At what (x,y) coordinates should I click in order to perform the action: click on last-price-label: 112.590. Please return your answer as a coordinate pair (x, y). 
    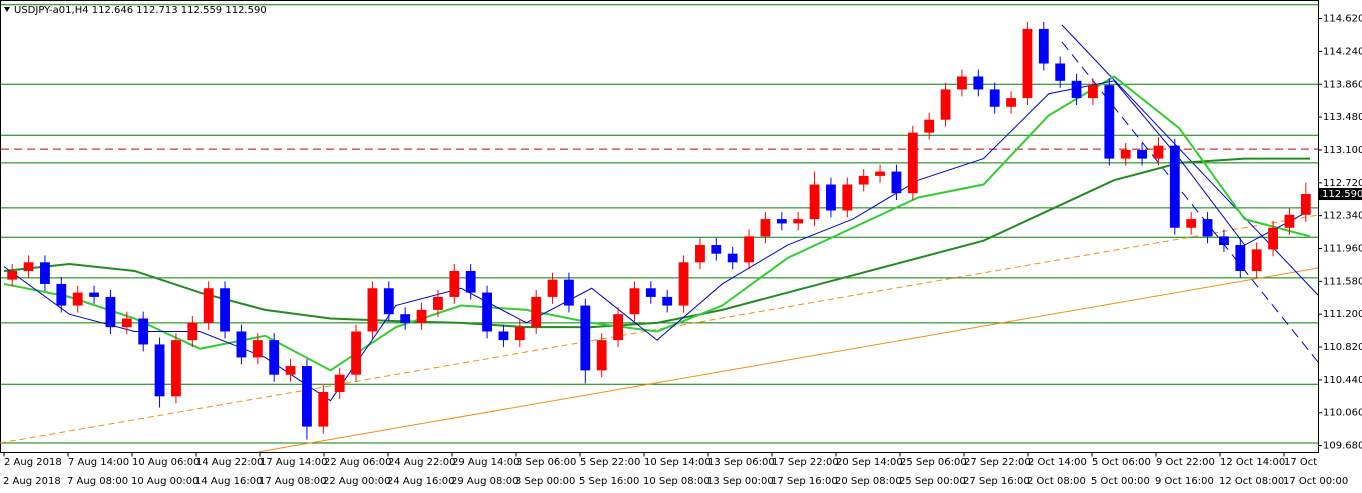
    Looking at the image, I should click on (1342, 194).